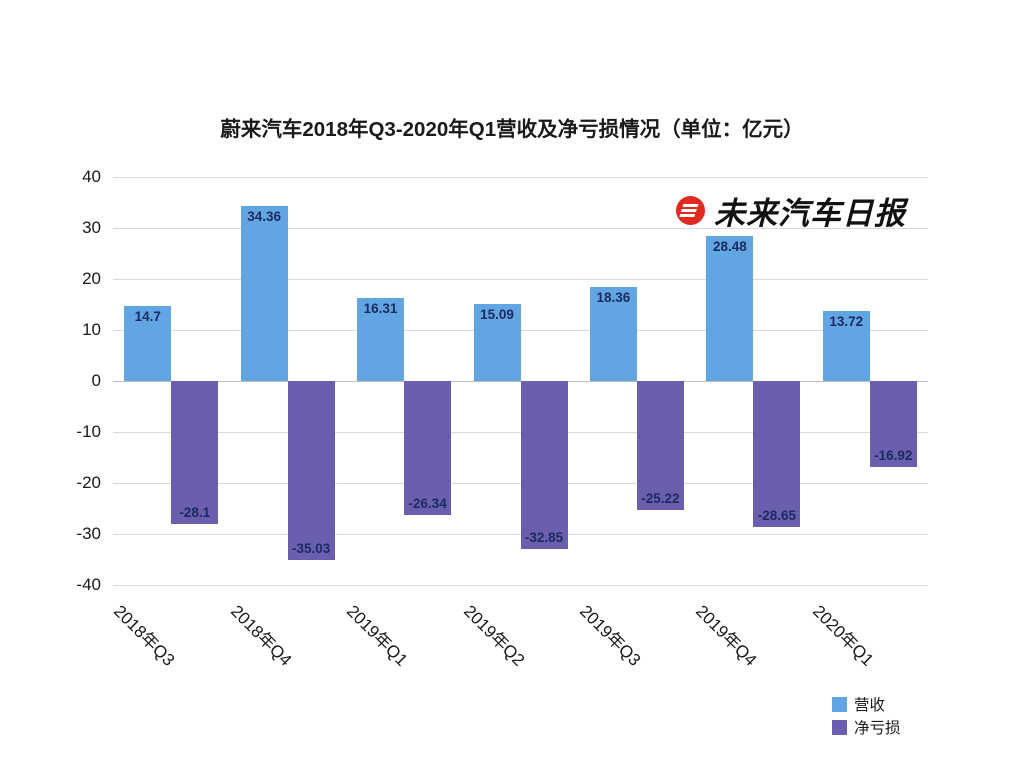  I want to click on watermark-text: 未来汽车日报, so click(810, 214).